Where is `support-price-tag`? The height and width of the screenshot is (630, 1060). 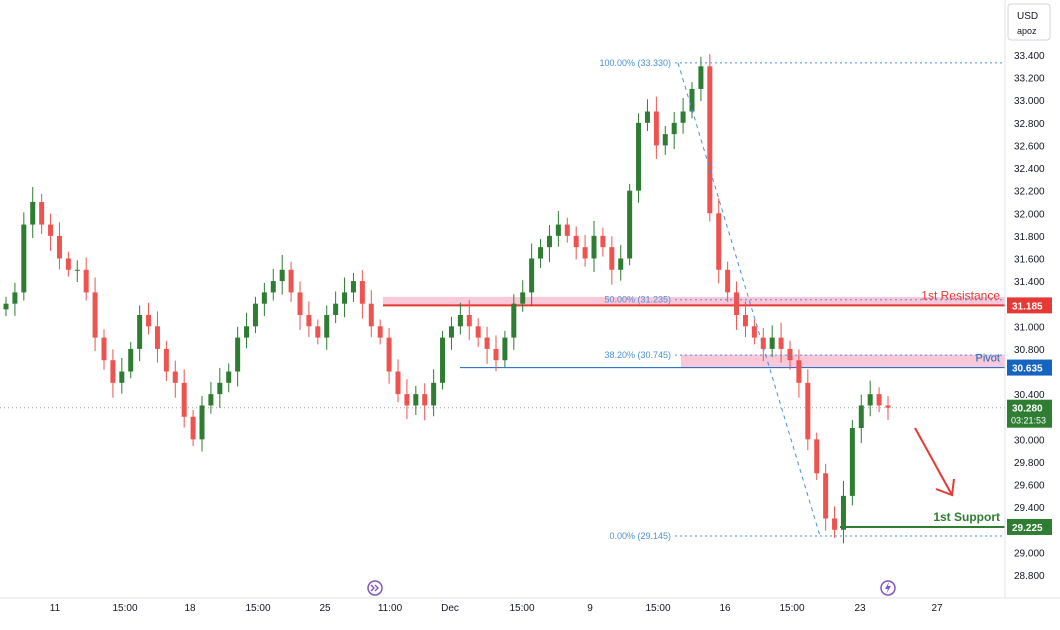
support-price-tag is located at coordinates (1029, 526).